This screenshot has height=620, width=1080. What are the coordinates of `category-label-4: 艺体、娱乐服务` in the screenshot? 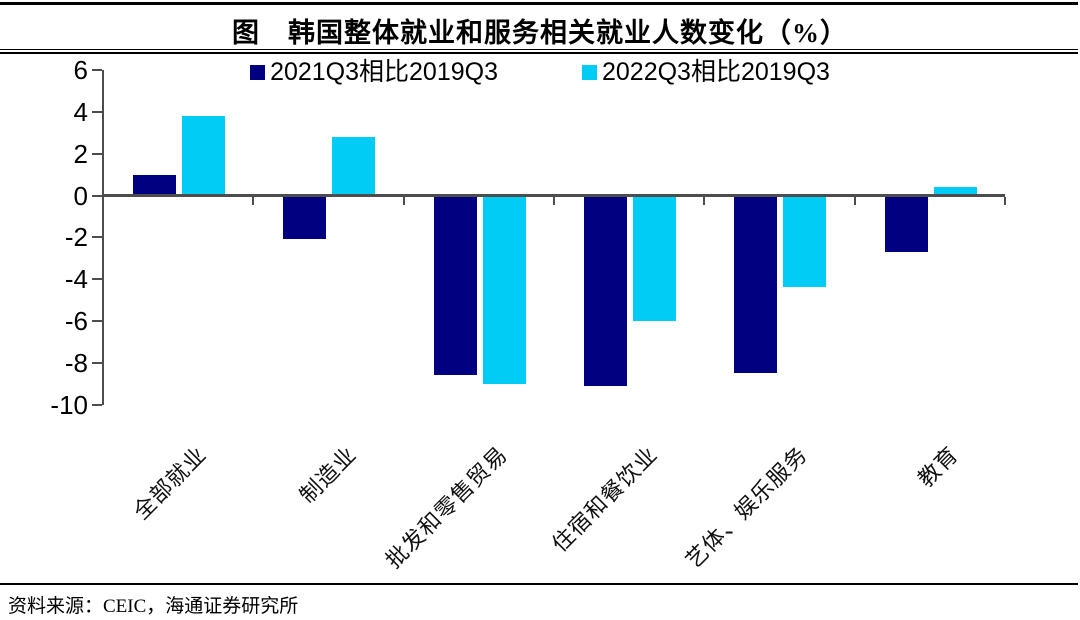 It's located at (747, 507).